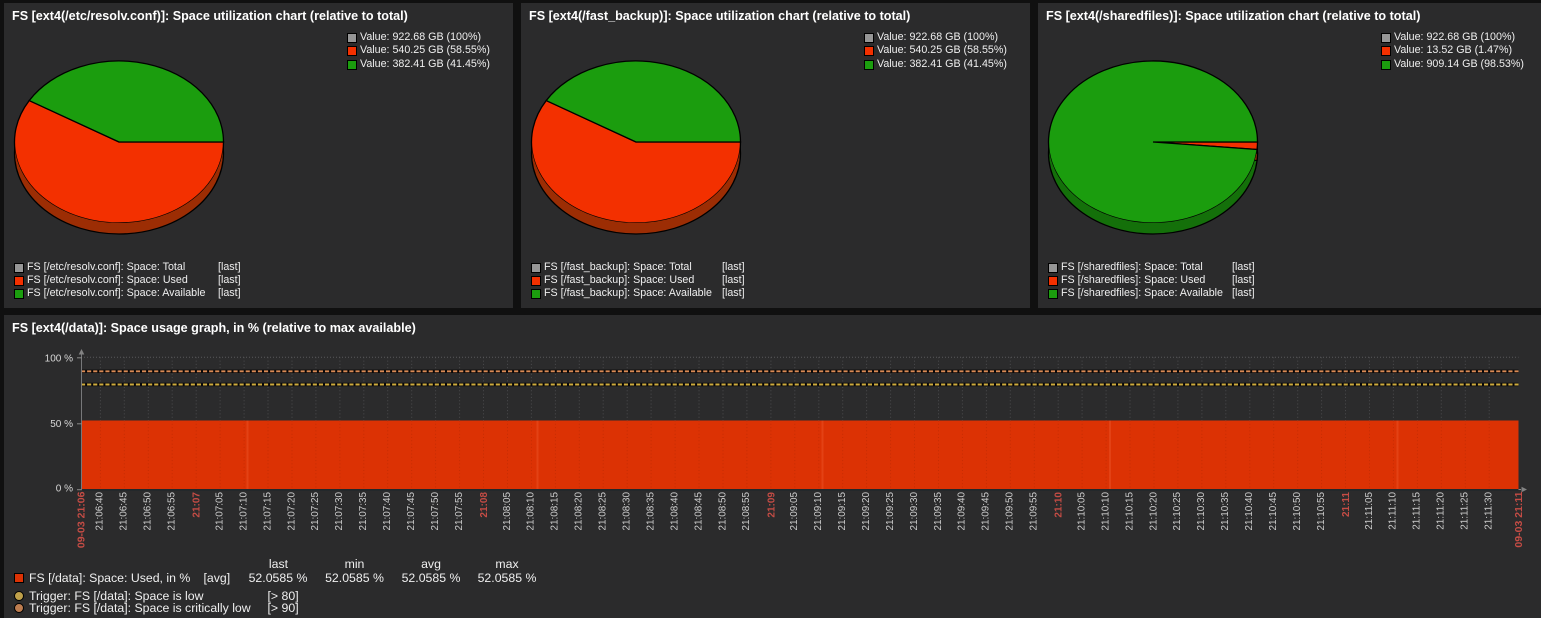 The image size is (1541, 618). I want to click on svg-text: 21:08:40, so click(674, 511).